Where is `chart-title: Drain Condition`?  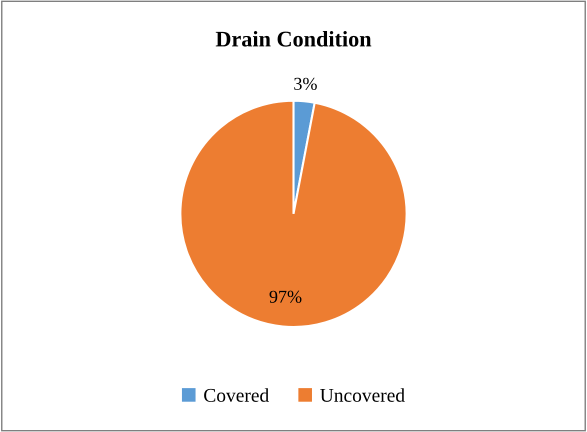 chart-title: Drain Condition is located at coordinates (294, 38).